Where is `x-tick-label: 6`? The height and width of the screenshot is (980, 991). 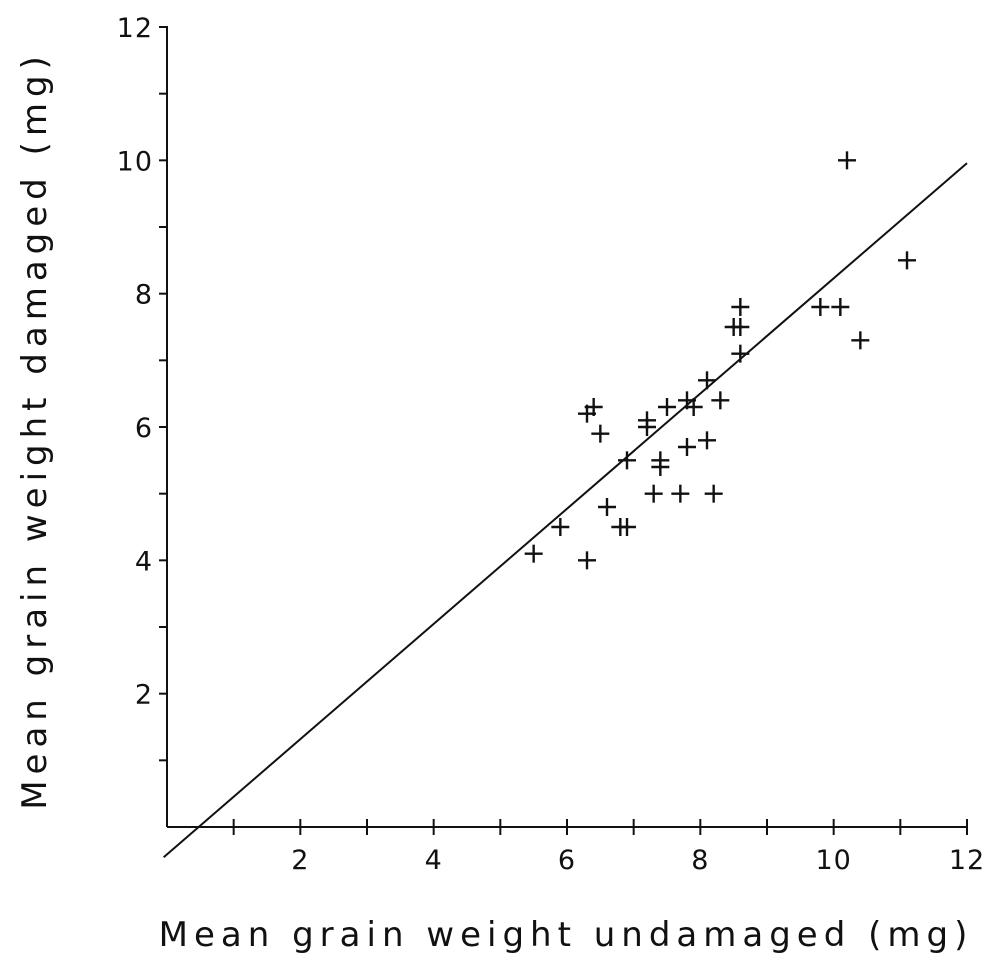 x-tick-label: 6 is located at coordinates (567, 860).